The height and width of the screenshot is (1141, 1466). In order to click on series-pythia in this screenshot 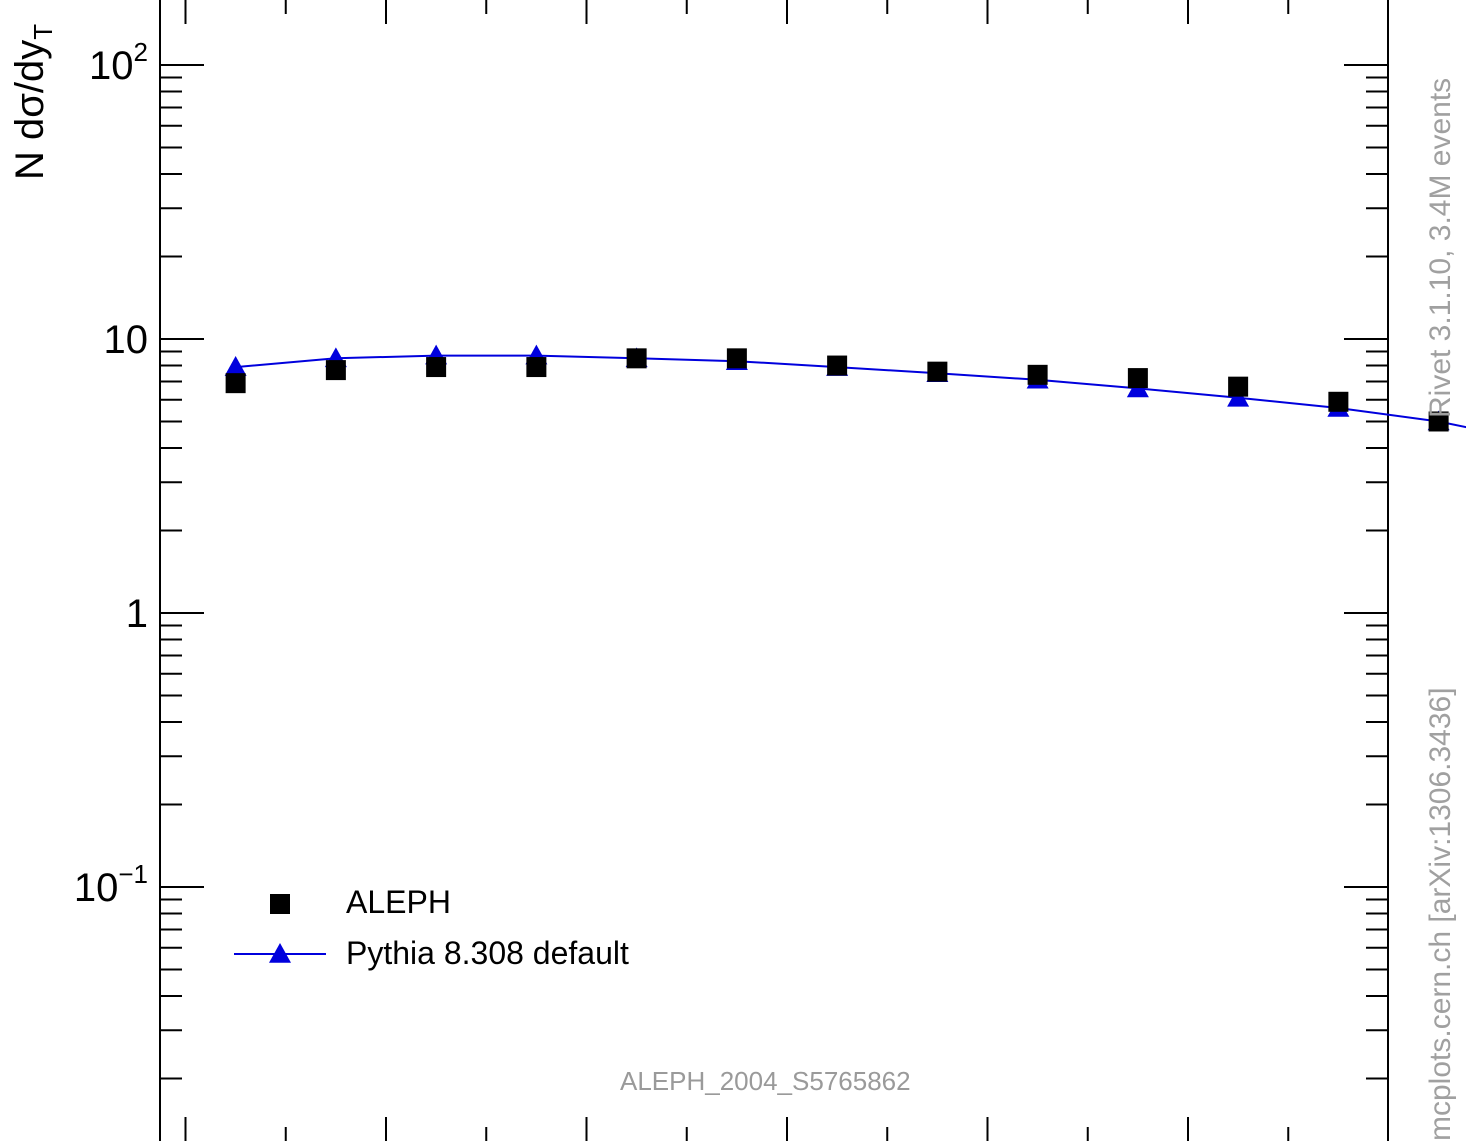, I will do `click(845, 387)`.